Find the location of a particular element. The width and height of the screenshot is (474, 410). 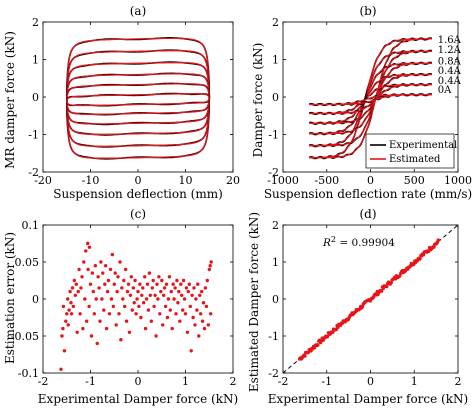

panel-b-xtick-label: -500 is located at coordinates (326, 180).